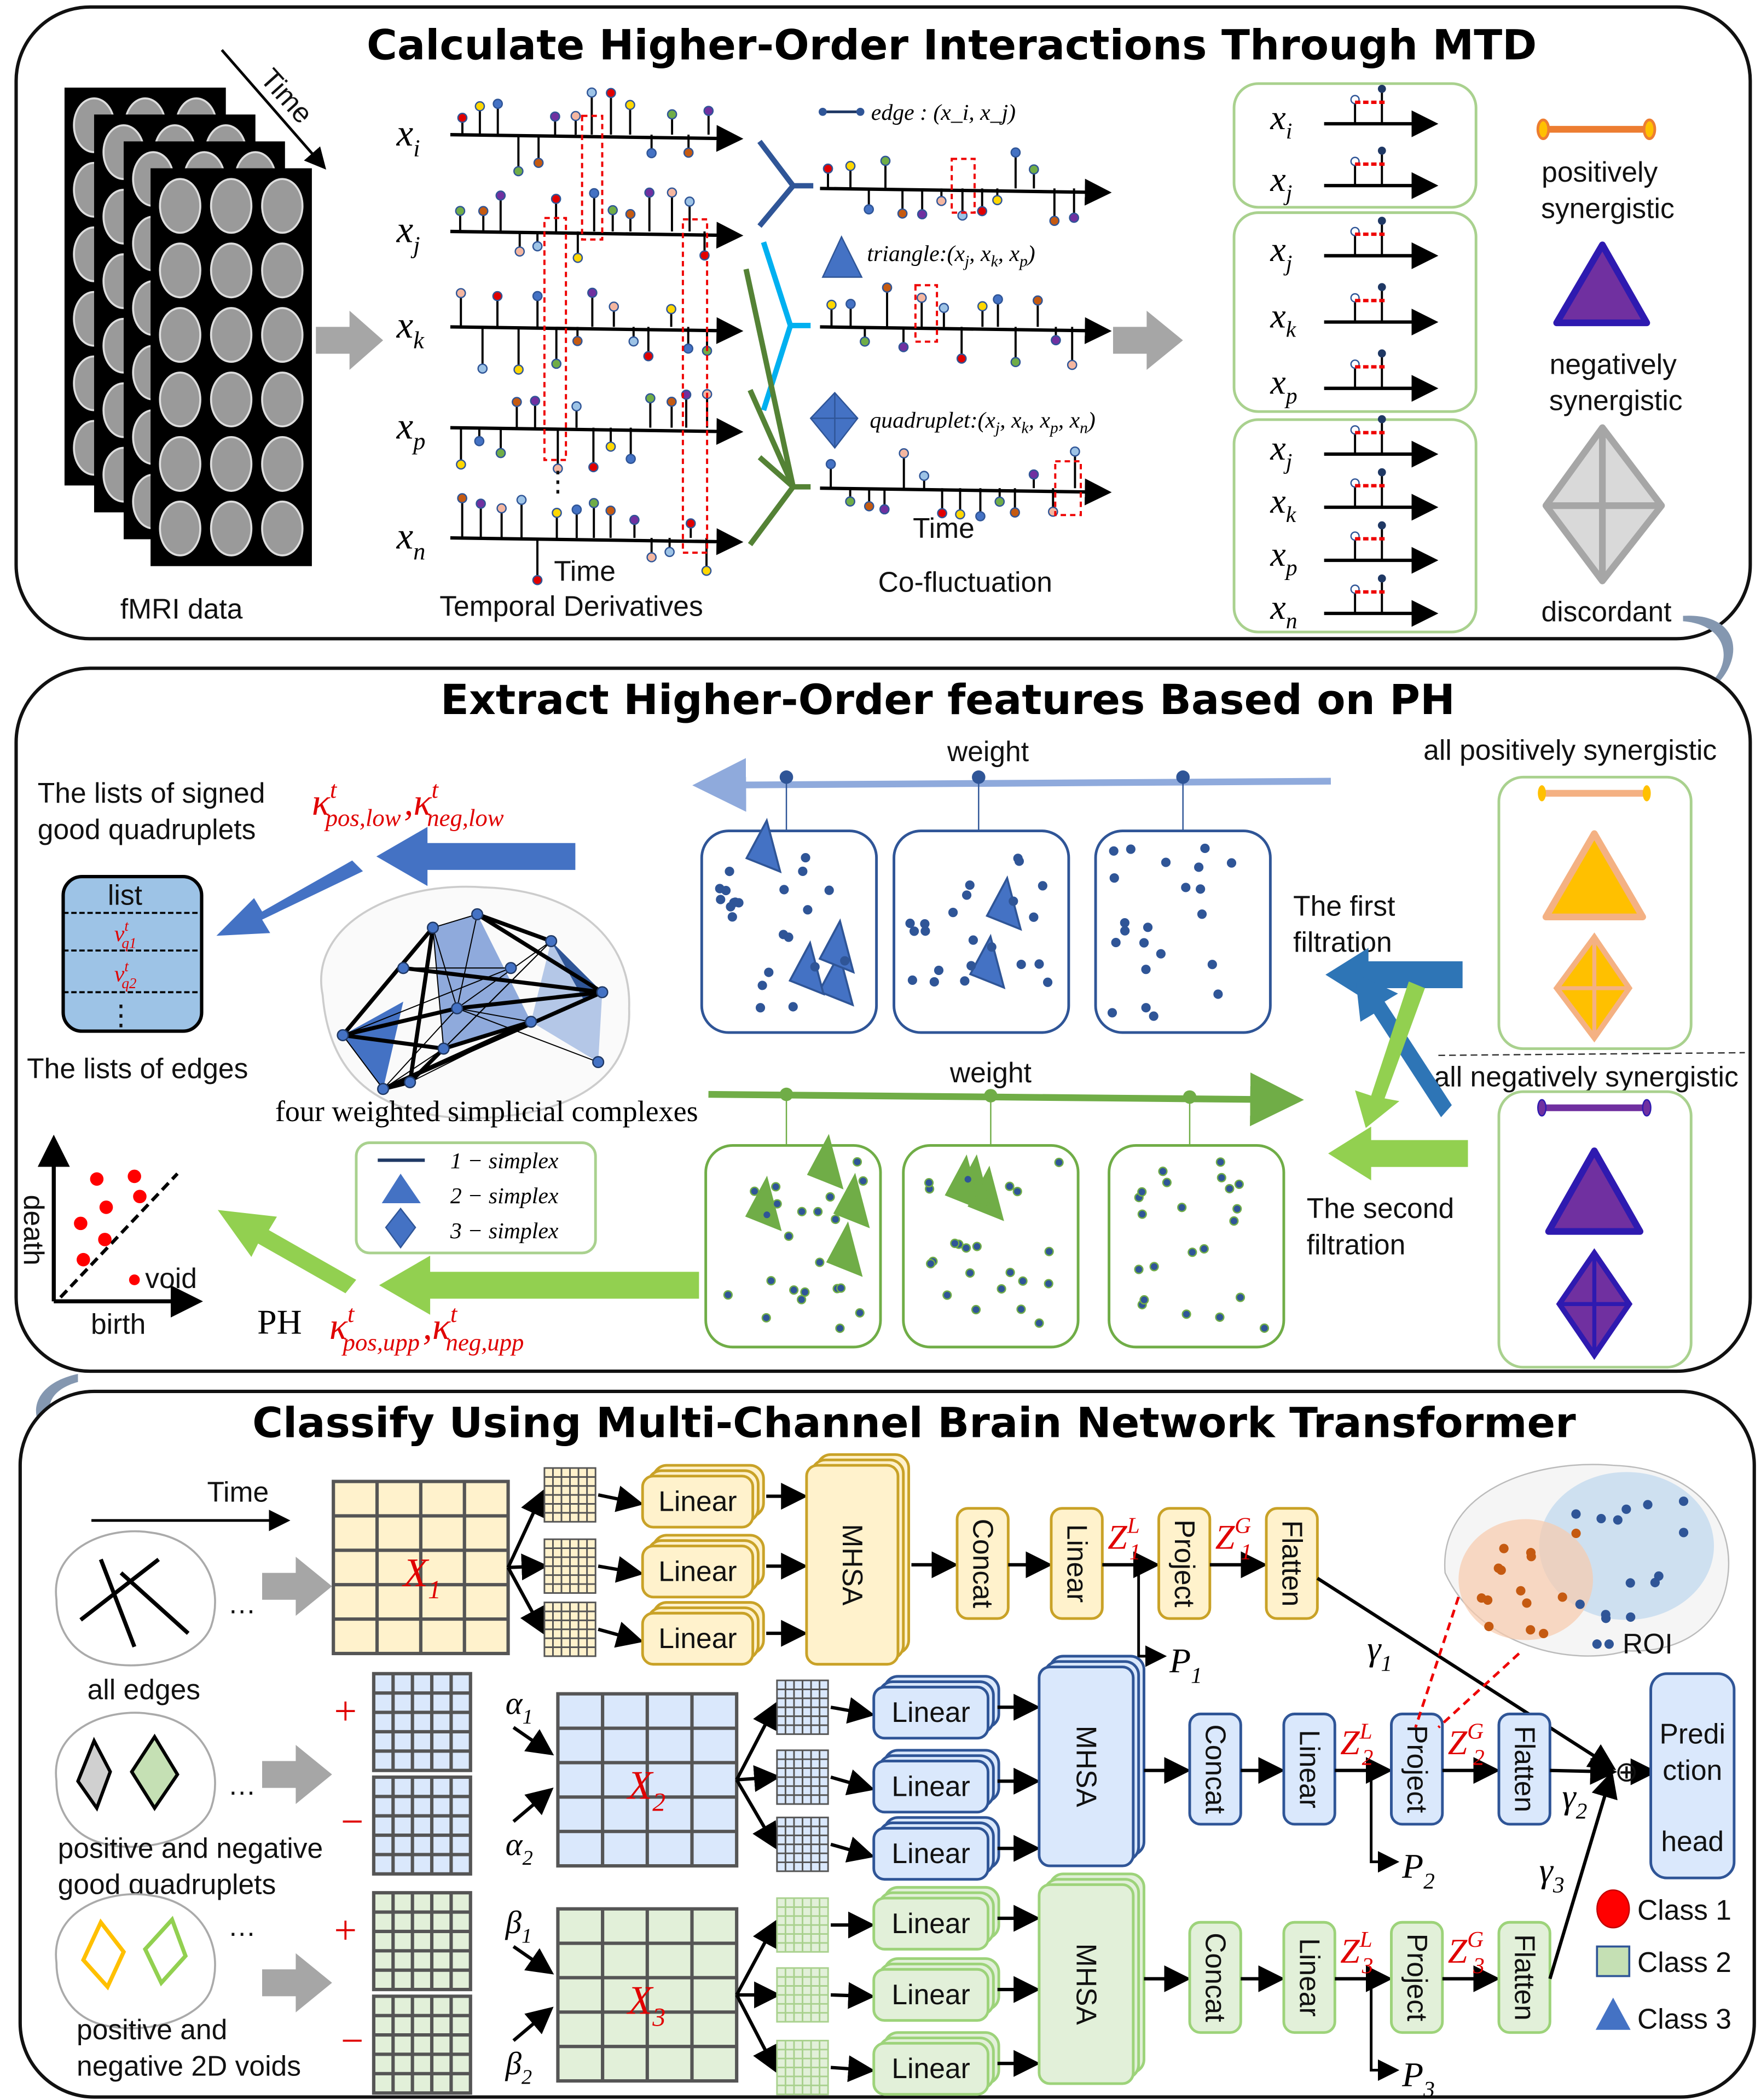  What do you see at coordinates (1420, 2077) in the screenshot?
I see `projection-label: P3` at bounding box center [1420, 2077].